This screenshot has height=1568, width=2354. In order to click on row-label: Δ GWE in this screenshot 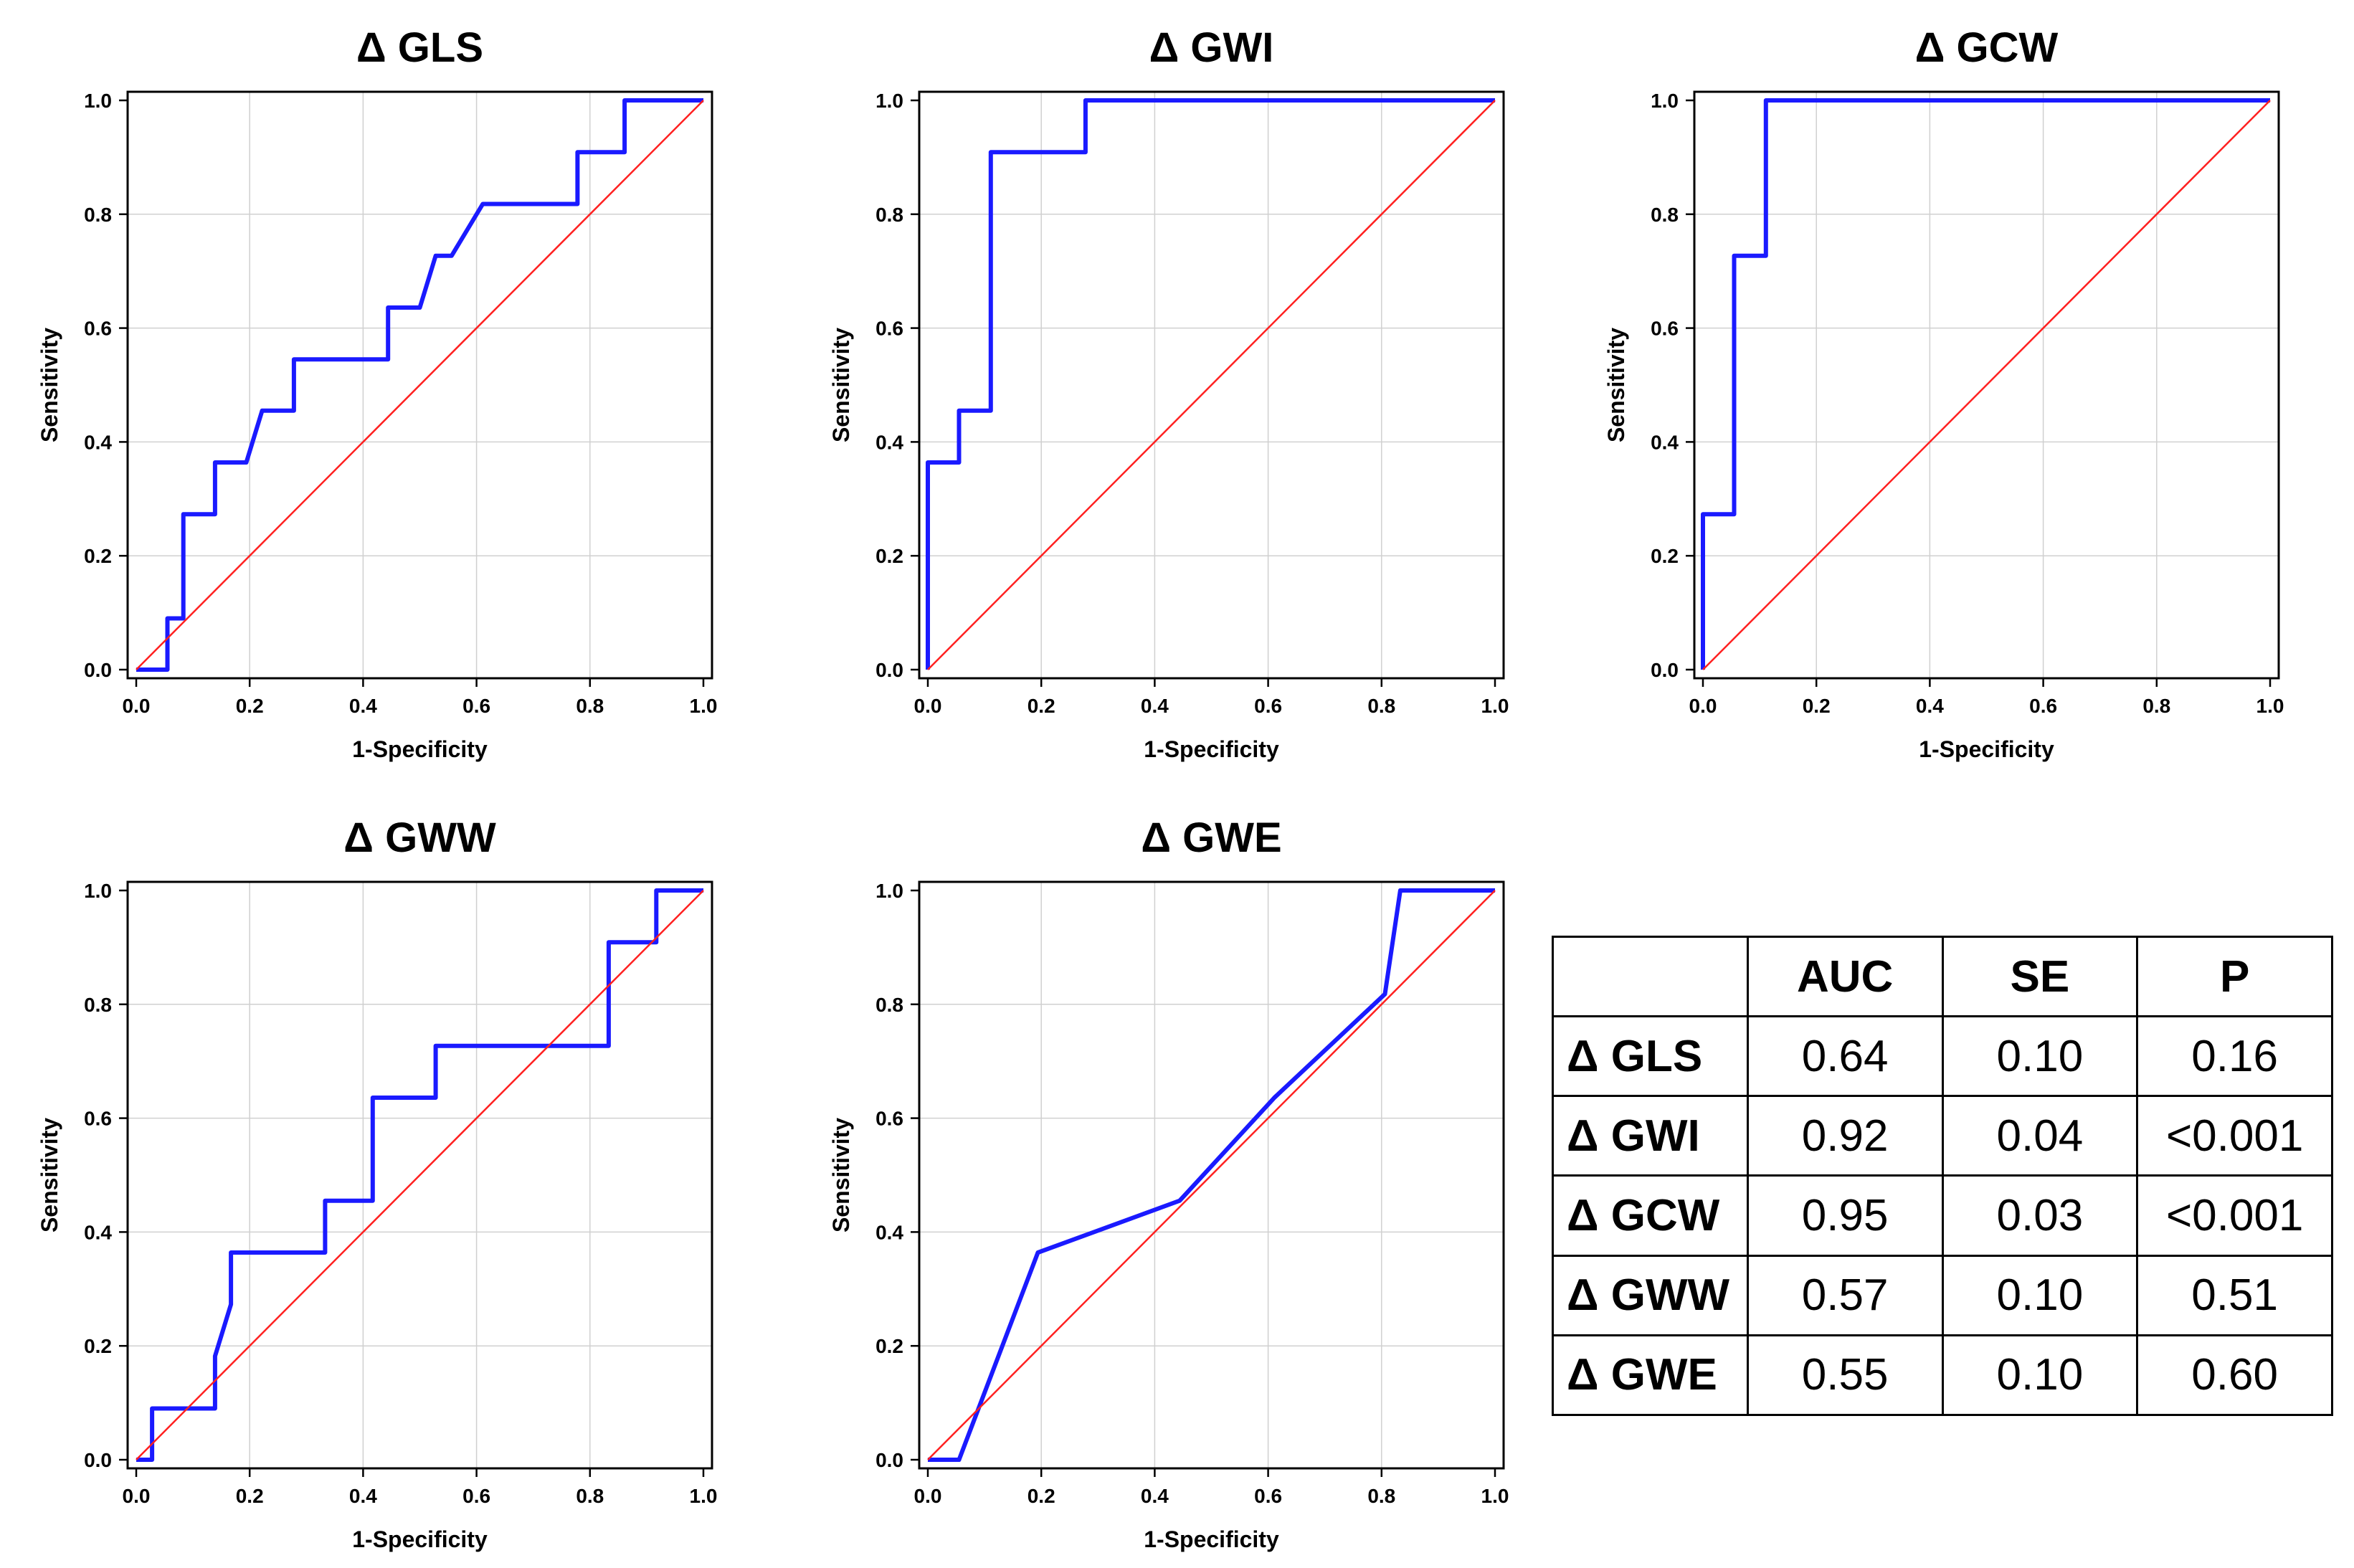, I will do `click(1650, 1375)`.